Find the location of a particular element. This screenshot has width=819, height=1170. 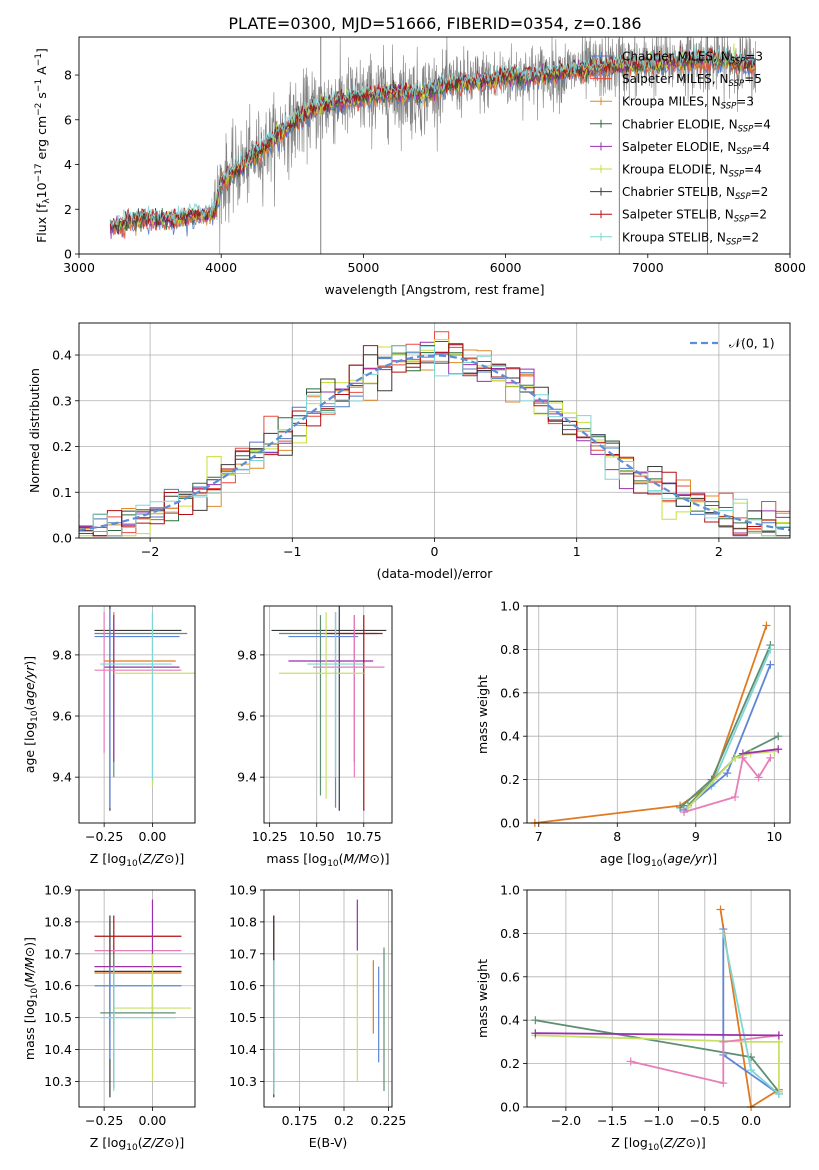

y-axis-label: mass [log10(M/M⊙)] is located at coordinates (31, 998).